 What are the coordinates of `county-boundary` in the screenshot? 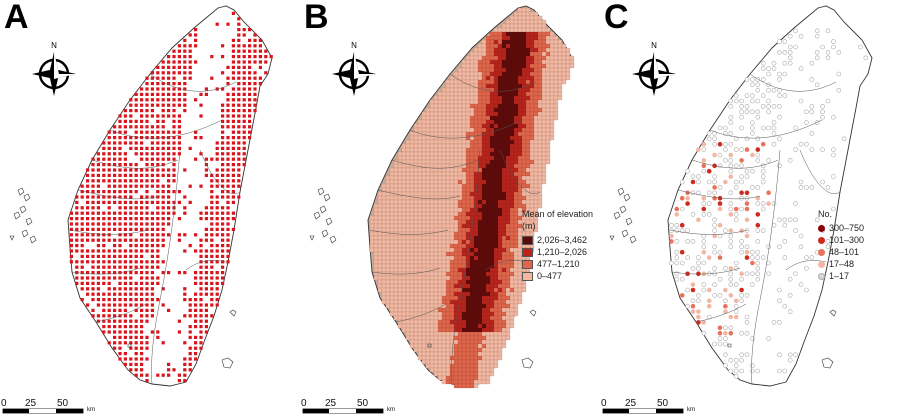 It's located at (166, 129).